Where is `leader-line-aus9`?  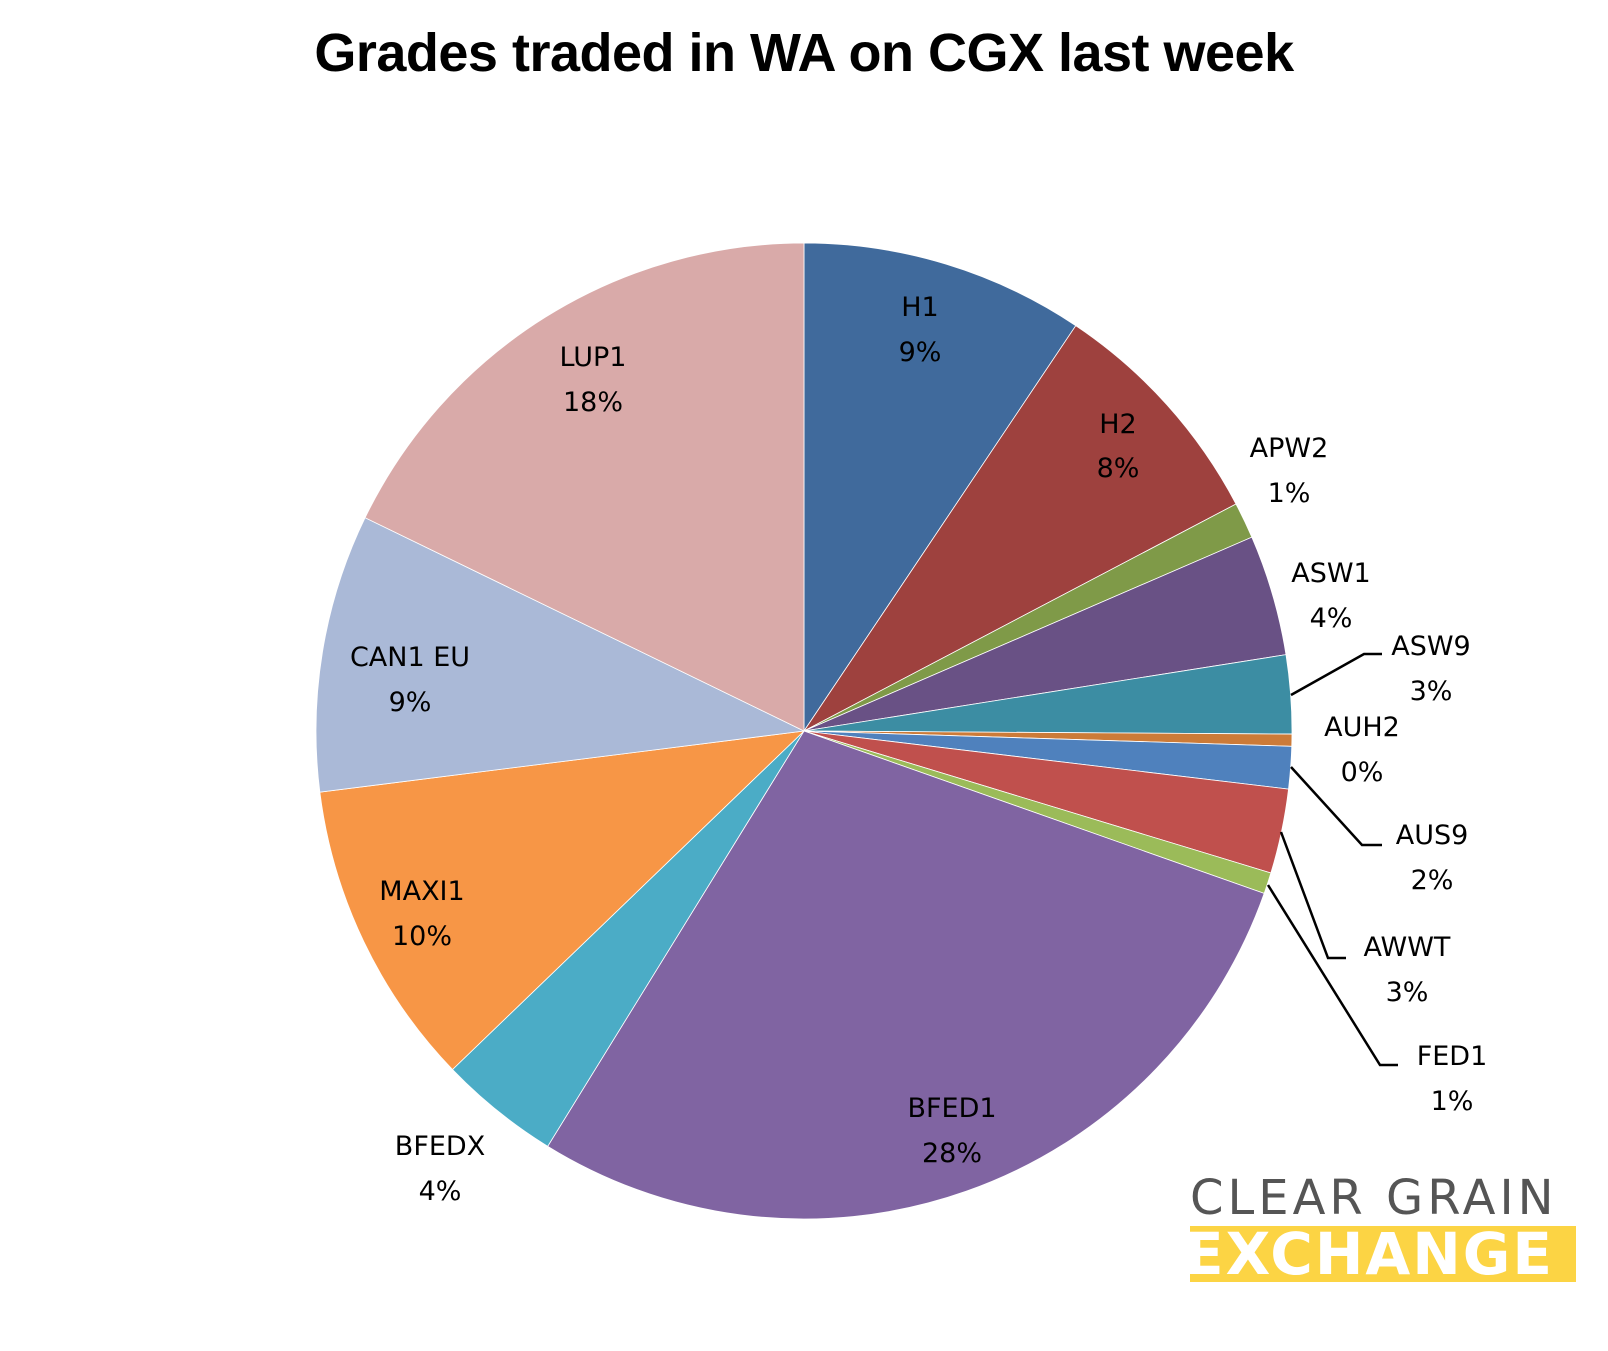
leader-line-aus9 is located at coordinates (1336, 806).